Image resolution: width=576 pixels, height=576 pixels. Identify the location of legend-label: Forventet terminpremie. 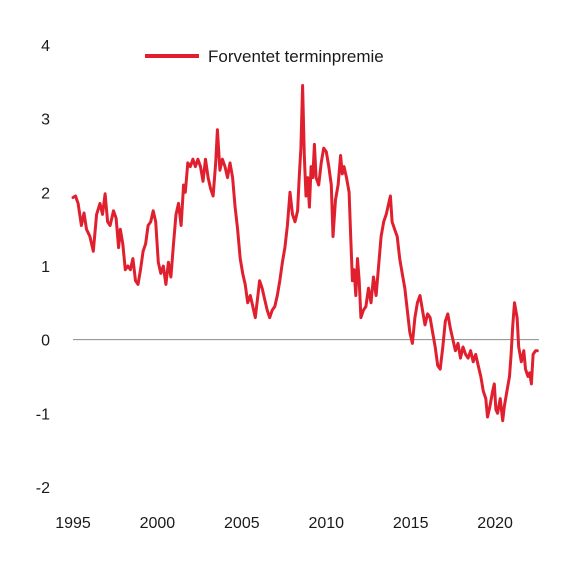
(296, 56).